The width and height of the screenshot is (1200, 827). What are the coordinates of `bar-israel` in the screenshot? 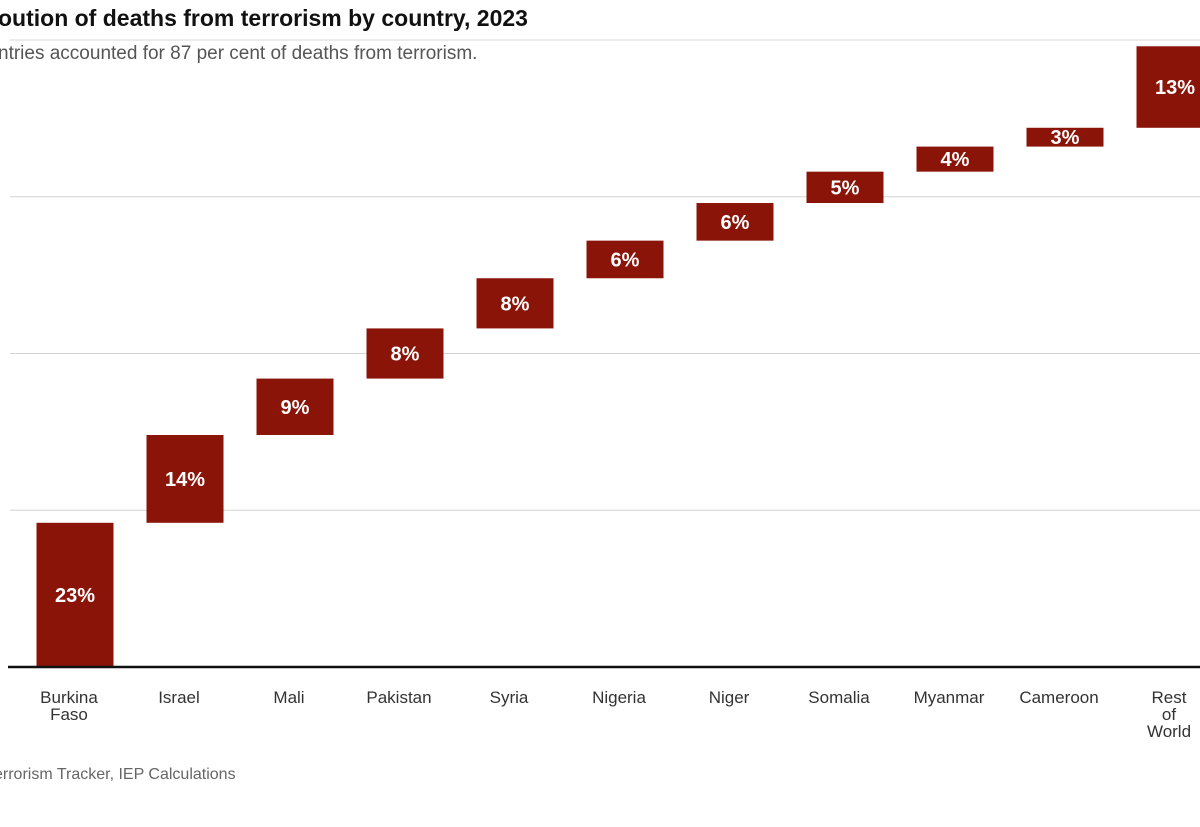 It's located at (185, 479).